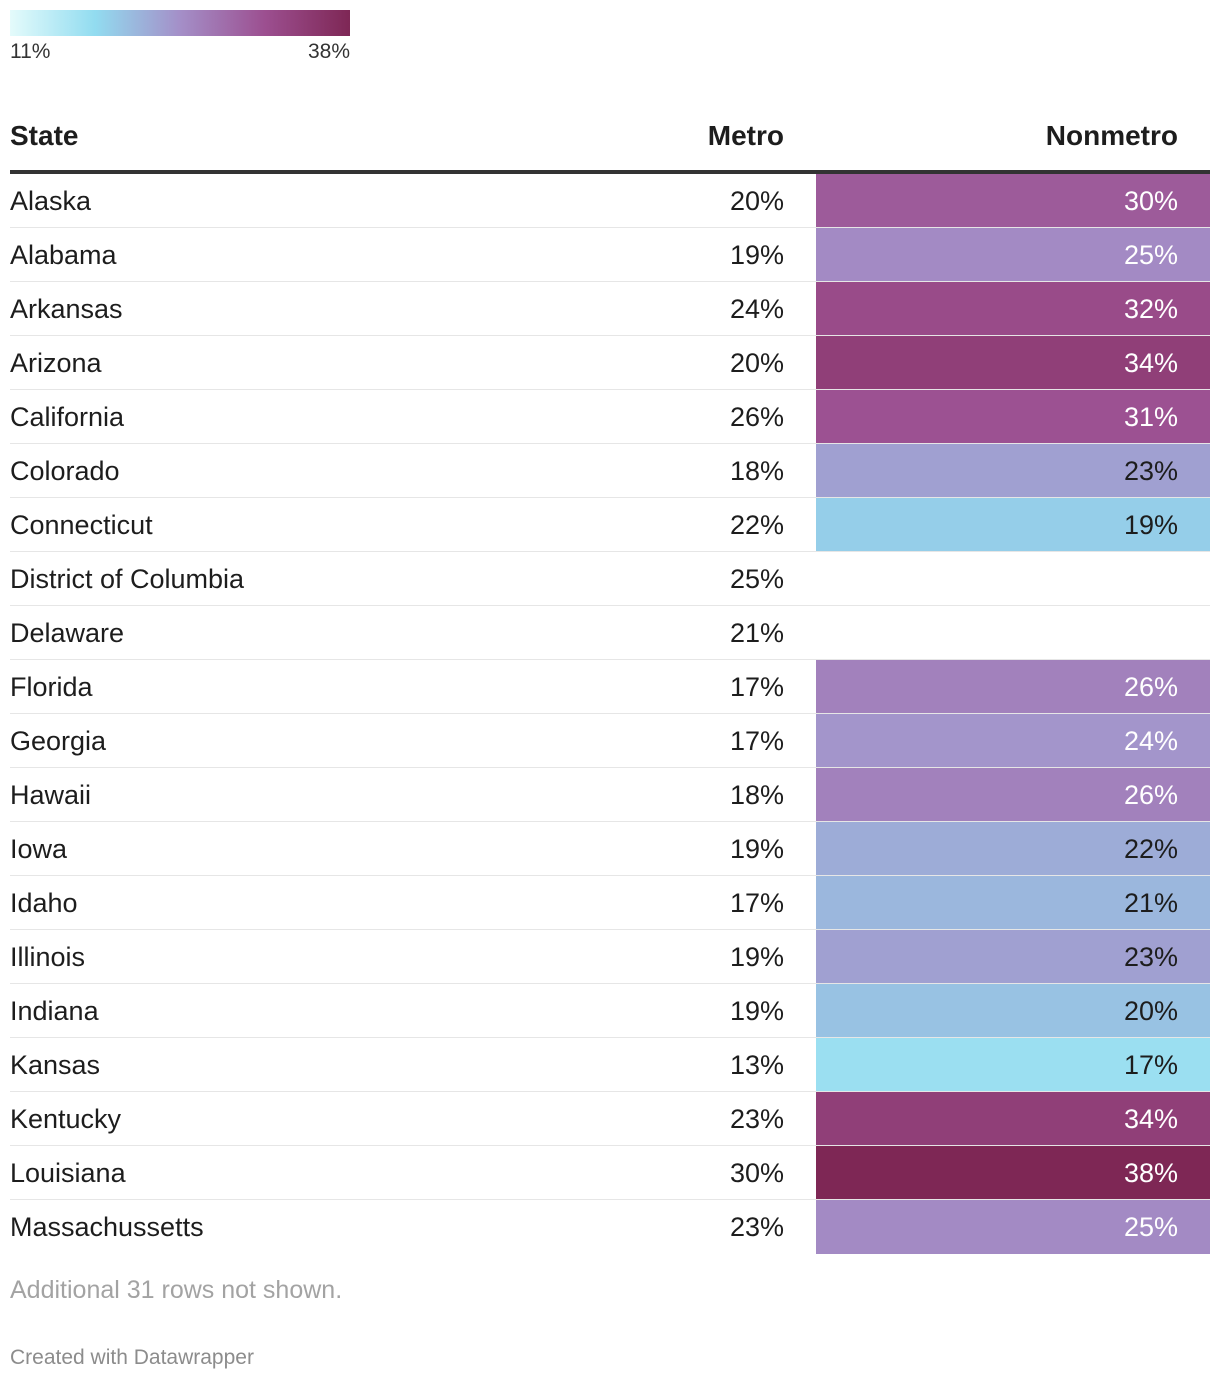 The height and width of the screenshot is (1382, 1220). Describe the element at coordinates (1013, 1010) in the screenshot. I see `cell-nonmetro: 20%` at that location.